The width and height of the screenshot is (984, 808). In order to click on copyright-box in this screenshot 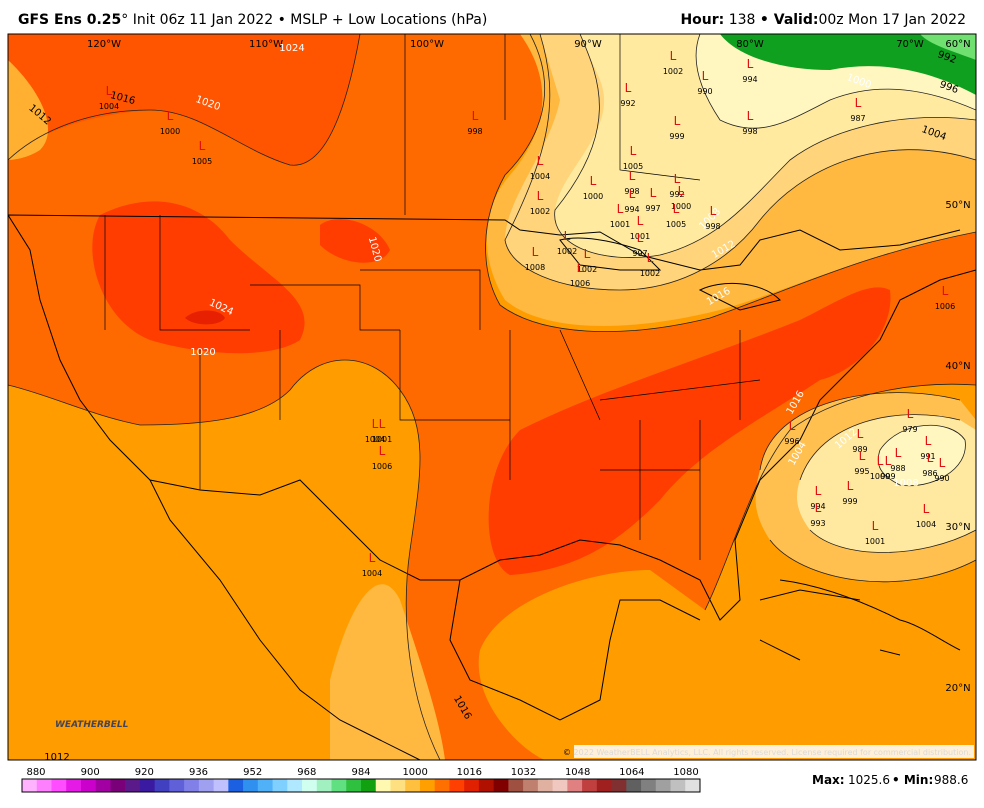, I will do `click(774, 751)`.